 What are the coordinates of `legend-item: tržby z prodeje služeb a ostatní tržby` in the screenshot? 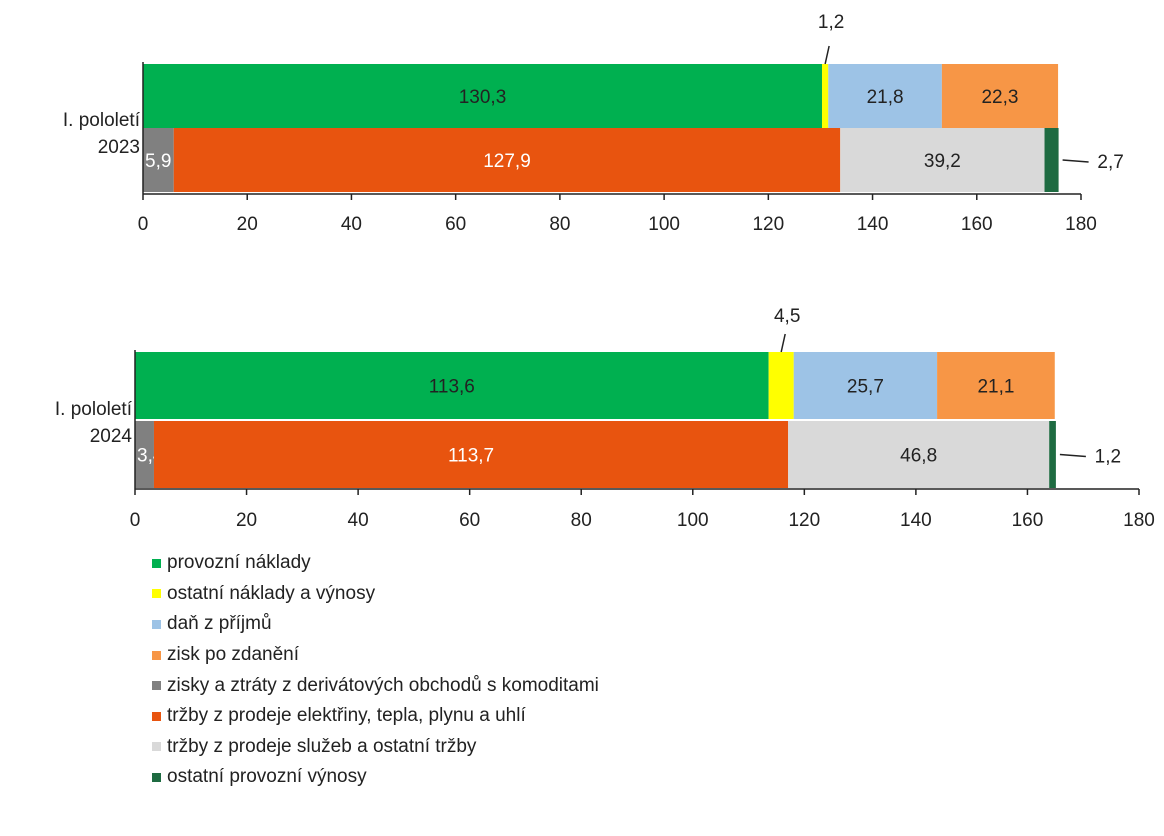 It's located at (375, 747).